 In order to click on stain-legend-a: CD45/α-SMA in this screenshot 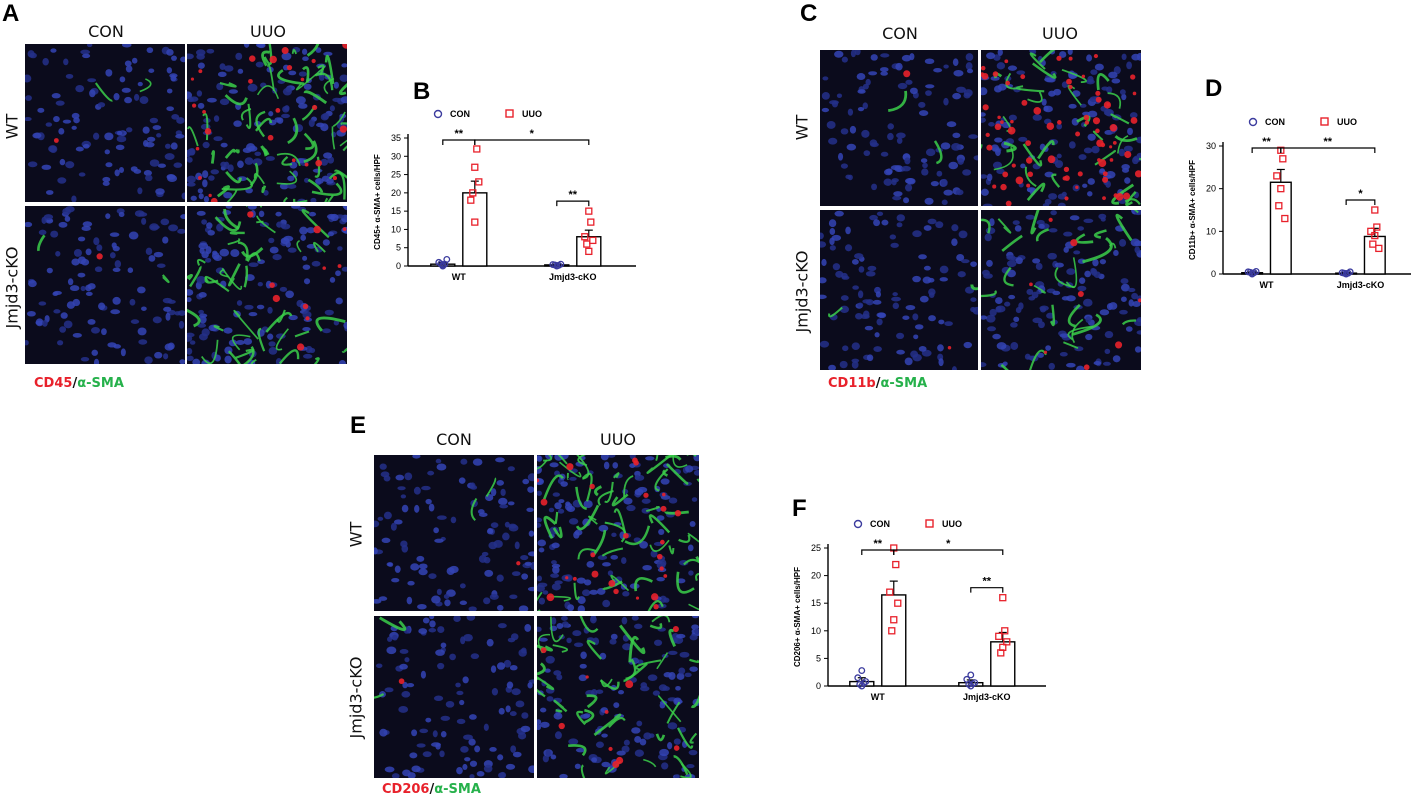, I will do `click(79, 383)`.